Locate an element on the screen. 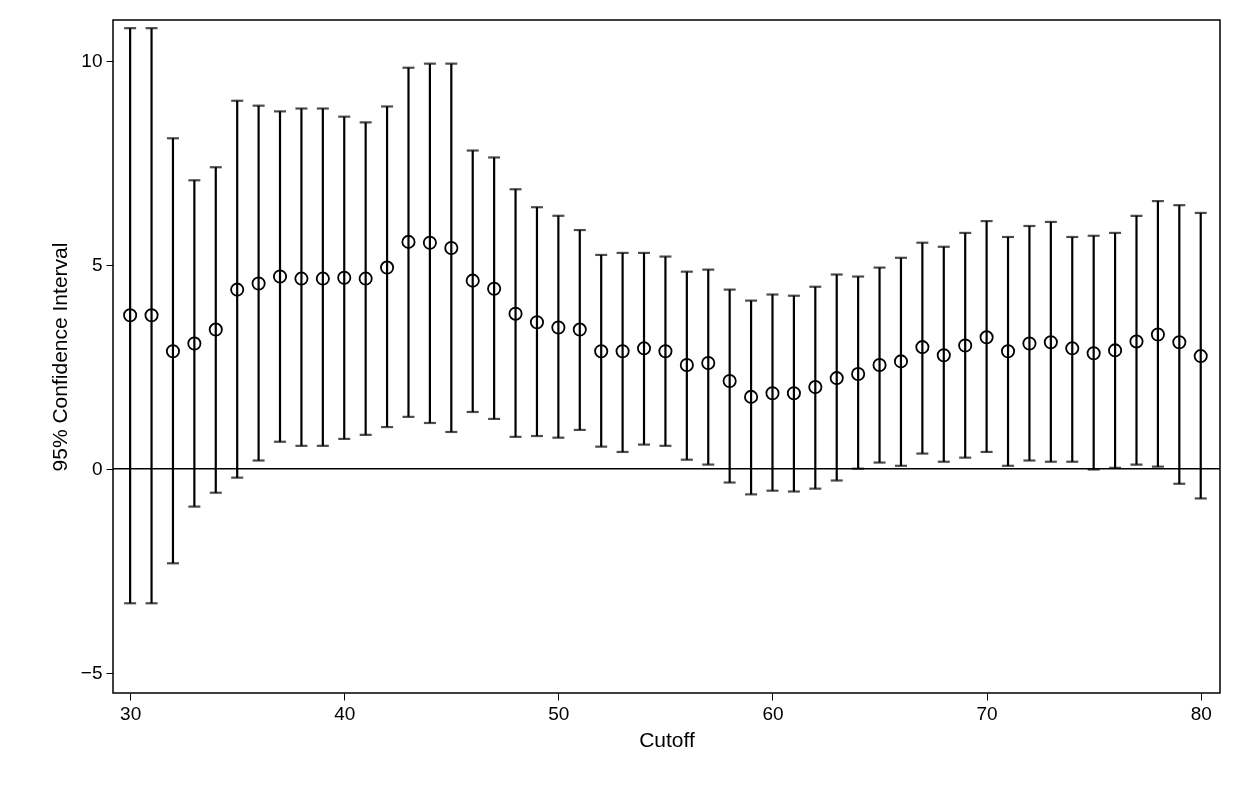 This screenshot has height=791, width=1233. x-tick-label: 60 is located at coordinates (773, 713).